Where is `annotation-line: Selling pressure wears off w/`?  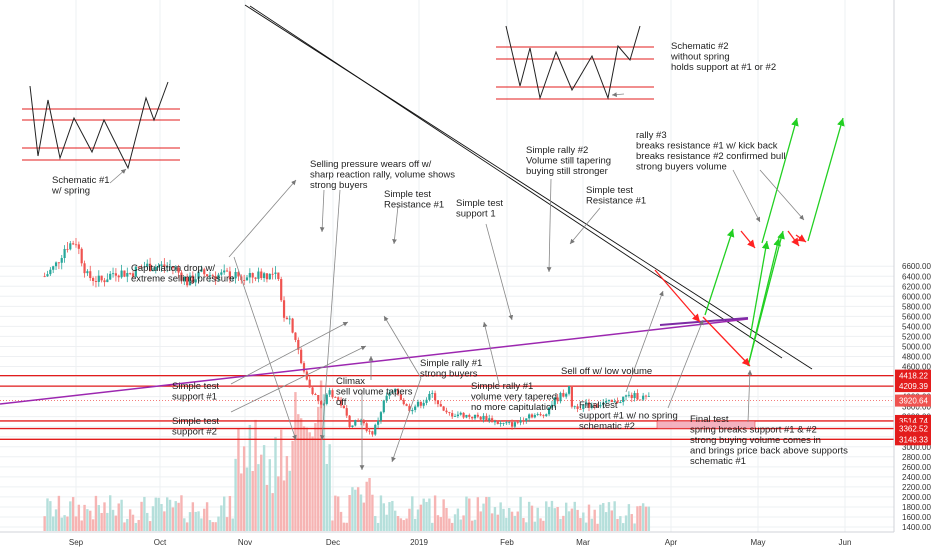
annotation-line: Selling pressure wears off w/ is located at coordinates (371, 164).